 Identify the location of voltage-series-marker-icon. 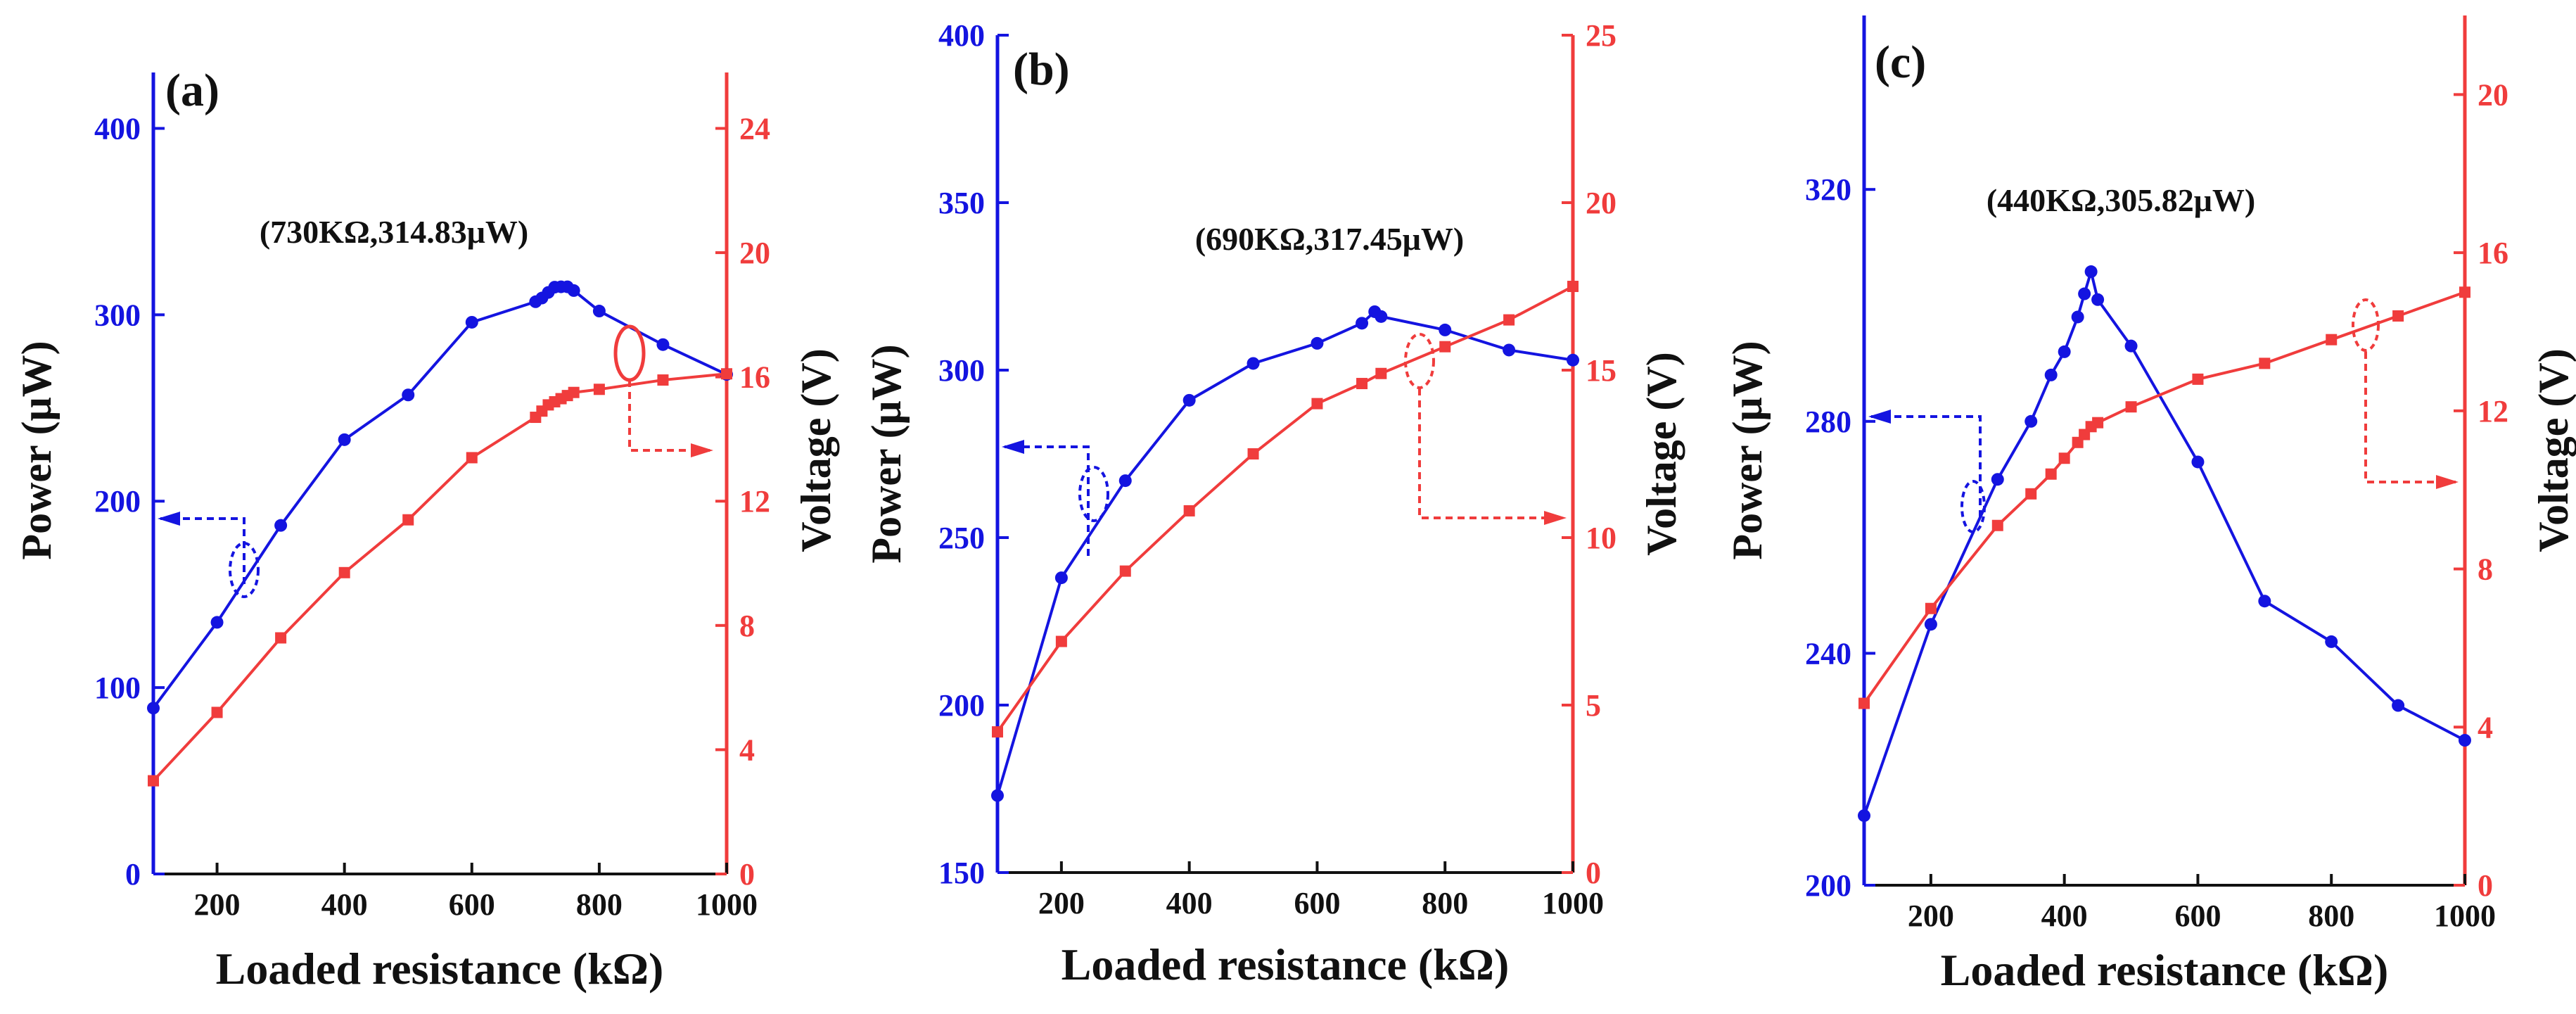
(2366, 325).